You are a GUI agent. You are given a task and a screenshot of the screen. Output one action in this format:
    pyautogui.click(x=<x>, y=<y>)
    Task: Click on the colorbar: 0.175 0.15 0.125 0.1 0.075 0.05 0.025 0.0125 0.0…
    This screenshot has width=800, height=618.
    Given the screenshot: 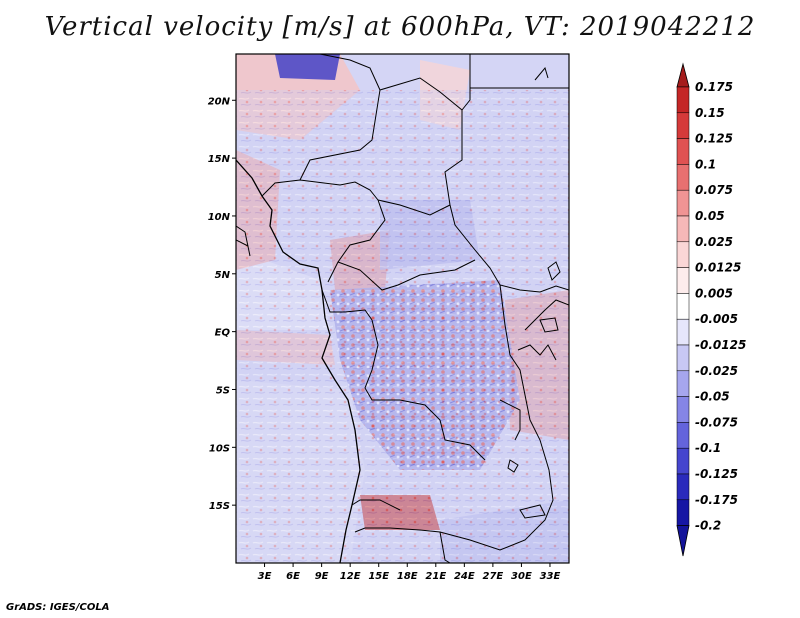 What is the action you would take?
    pyautogui.click(x=711, y=309)
    